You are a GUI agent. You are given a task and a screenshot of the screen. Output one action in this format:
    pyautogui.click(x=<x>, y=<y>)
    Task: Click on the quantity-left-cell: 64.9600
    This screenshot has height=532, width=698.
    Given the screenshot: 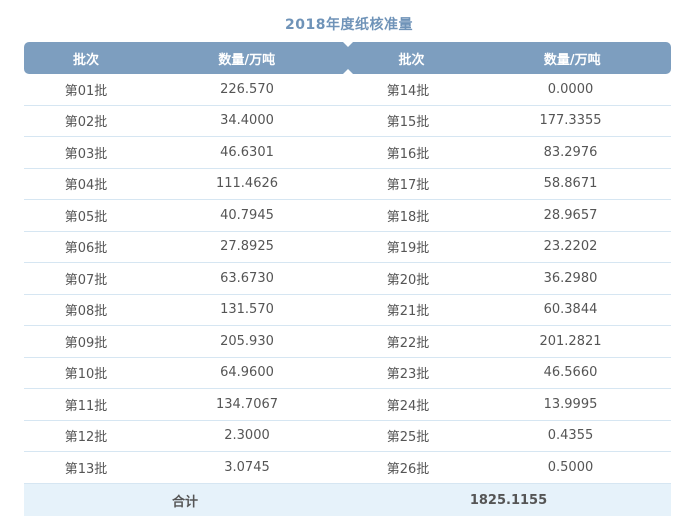 What is the action you would take?
    pyautogui.click(x=247, y=373)
    